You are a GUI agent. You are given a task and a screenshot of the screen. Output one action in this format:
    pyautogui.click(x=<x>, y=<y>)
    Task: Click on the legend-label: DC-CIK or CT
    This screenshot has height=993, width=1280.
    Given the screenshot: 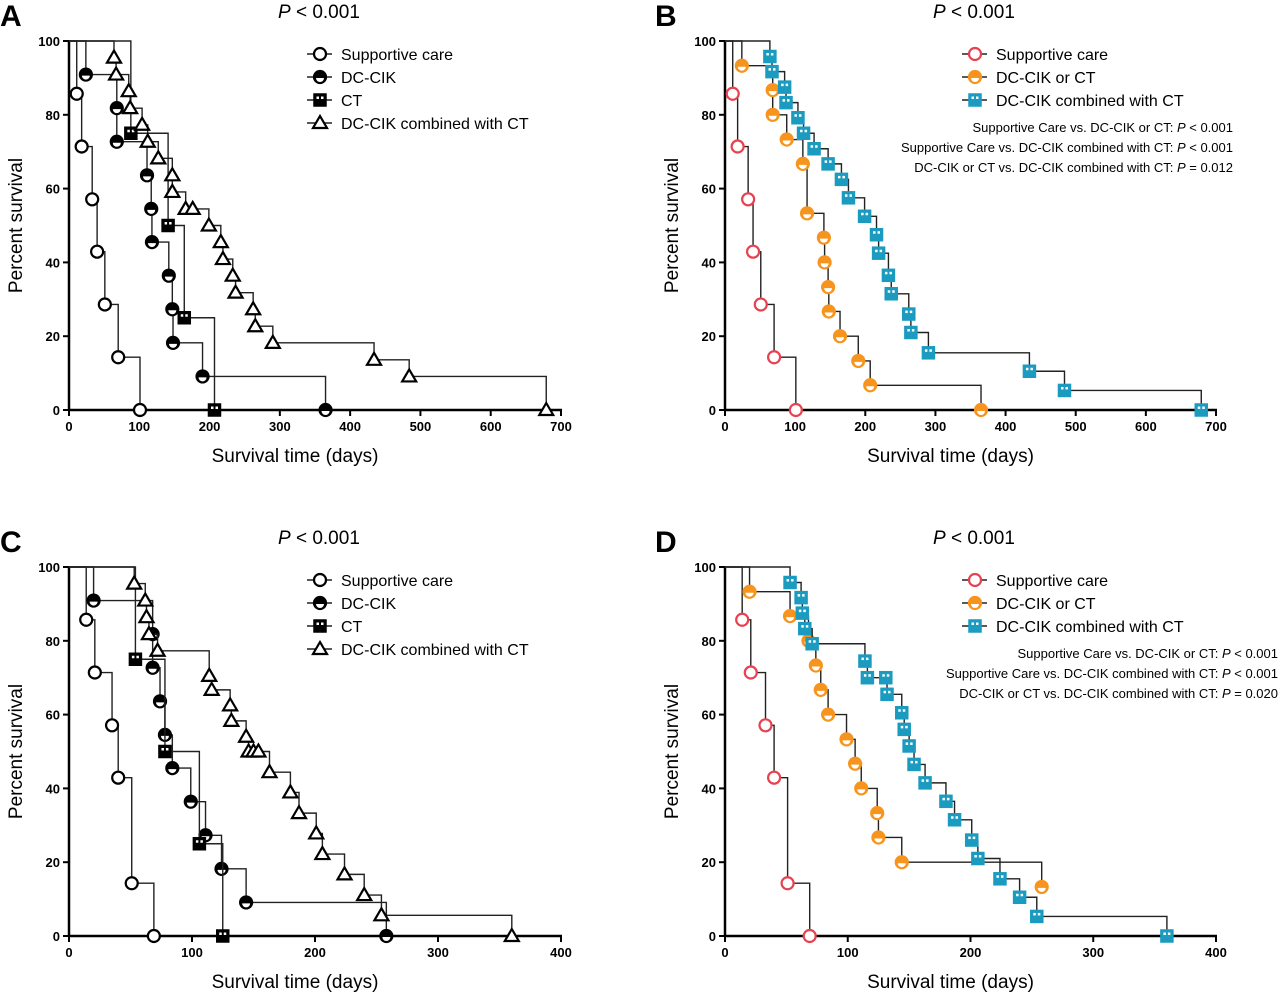 What is the action you would take?
    pyautogui.click(x=1046, y=78)
    